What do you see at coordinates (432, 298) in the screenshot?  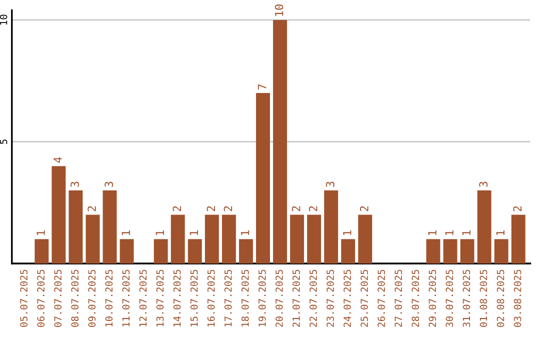 I see `x-tick-label: 29.07.2025` at bounding box center [432, 298].